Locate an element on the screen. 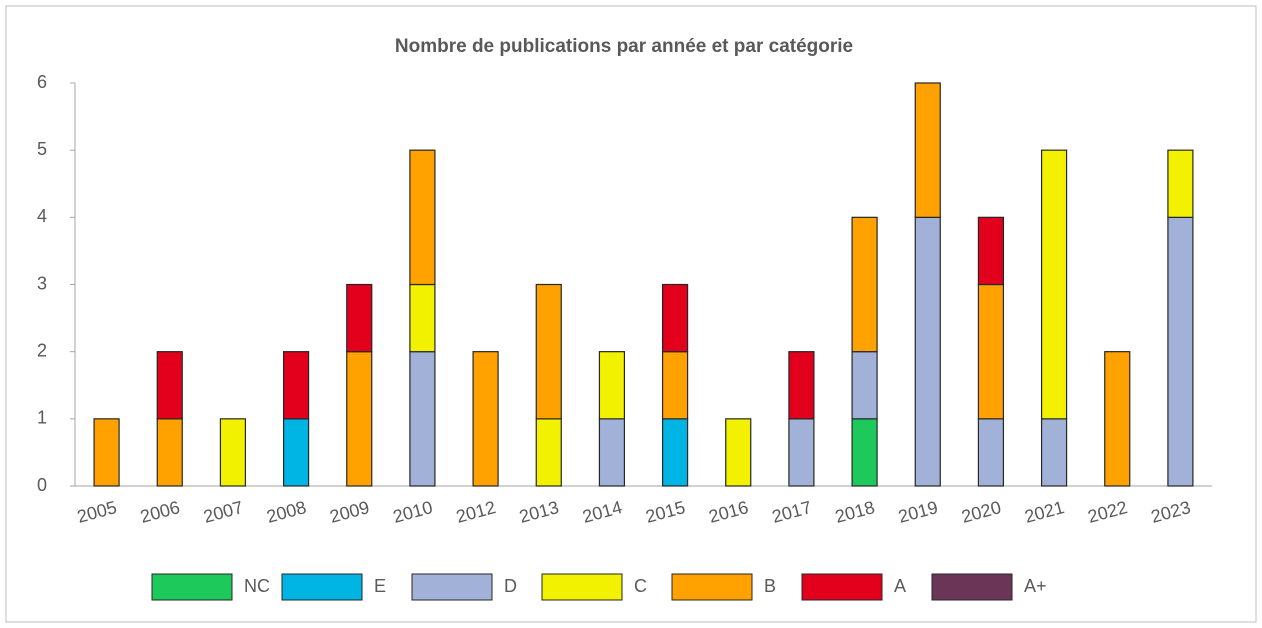 This screenshot has height=628, width=1262. y-tick-label: 6 is located at coordinates (42, 82).